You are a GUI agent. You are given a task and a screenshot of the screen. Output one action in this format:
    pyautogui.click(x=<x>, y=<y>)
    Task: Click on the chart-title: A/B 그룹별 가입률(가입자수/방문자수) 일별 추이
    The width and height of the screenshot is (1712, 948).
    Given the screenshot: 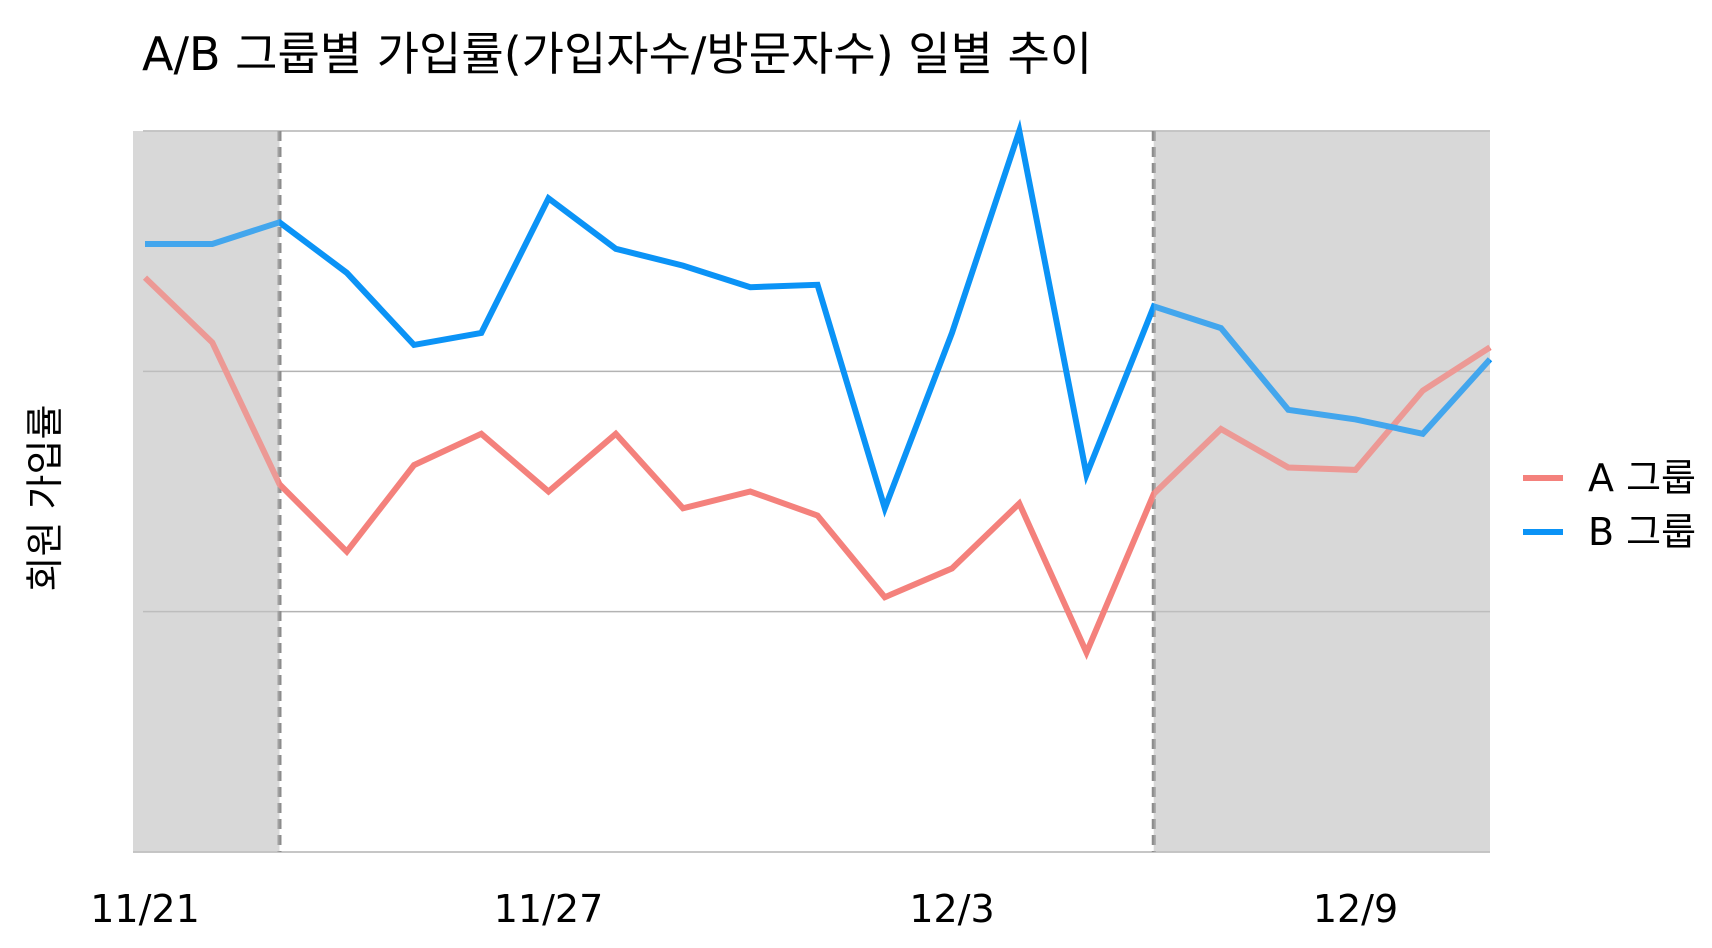 What is the action you would take?
    pyautogui.click(x=617, y=54)
    